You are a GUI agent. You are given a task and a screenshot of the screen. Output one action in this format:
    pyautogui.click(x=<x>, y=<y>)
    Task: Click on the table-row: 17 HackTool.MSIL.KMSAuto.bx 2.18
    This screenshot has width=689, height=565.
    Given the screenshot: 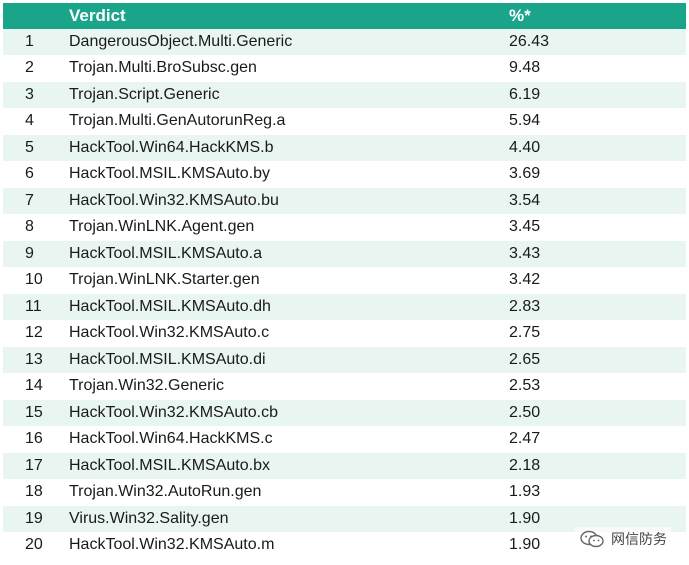 What is the action you would take?
    pyautogui.click(x=344, y=466)
    